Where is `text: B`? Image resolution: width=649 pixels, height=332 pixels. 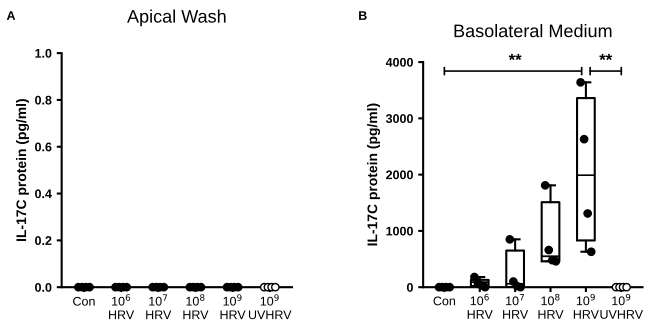 text: B is located at coordinates (363, 15).